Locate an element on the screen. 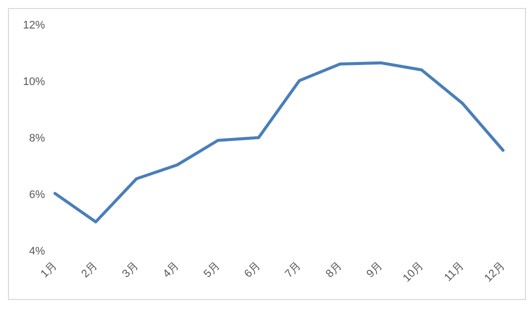  x-tick-label: 11月 is located at coordinates (454, 272).